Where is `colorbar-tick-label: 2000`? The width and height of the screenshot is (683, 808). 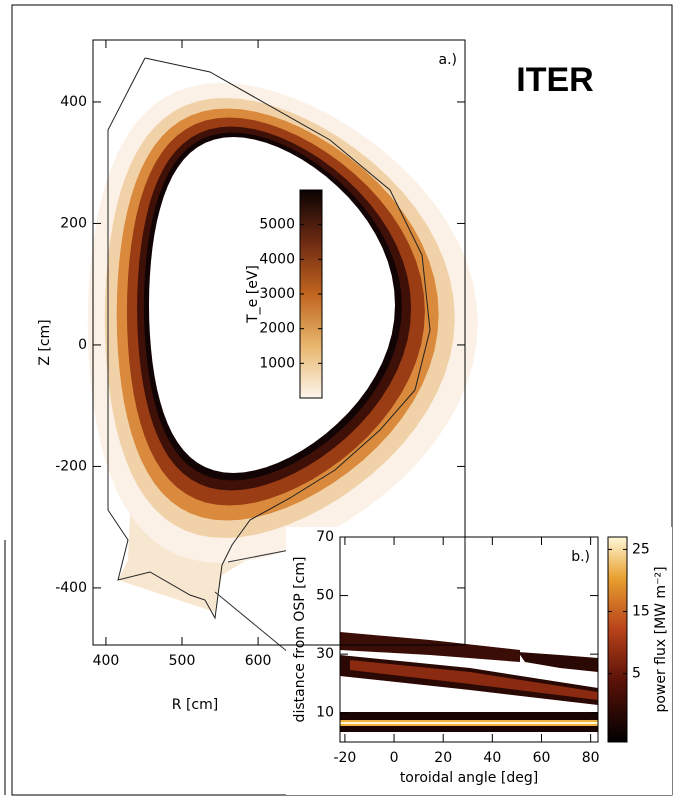 colorbar-tick-label: 2000 is located at coordinates (277, 329).